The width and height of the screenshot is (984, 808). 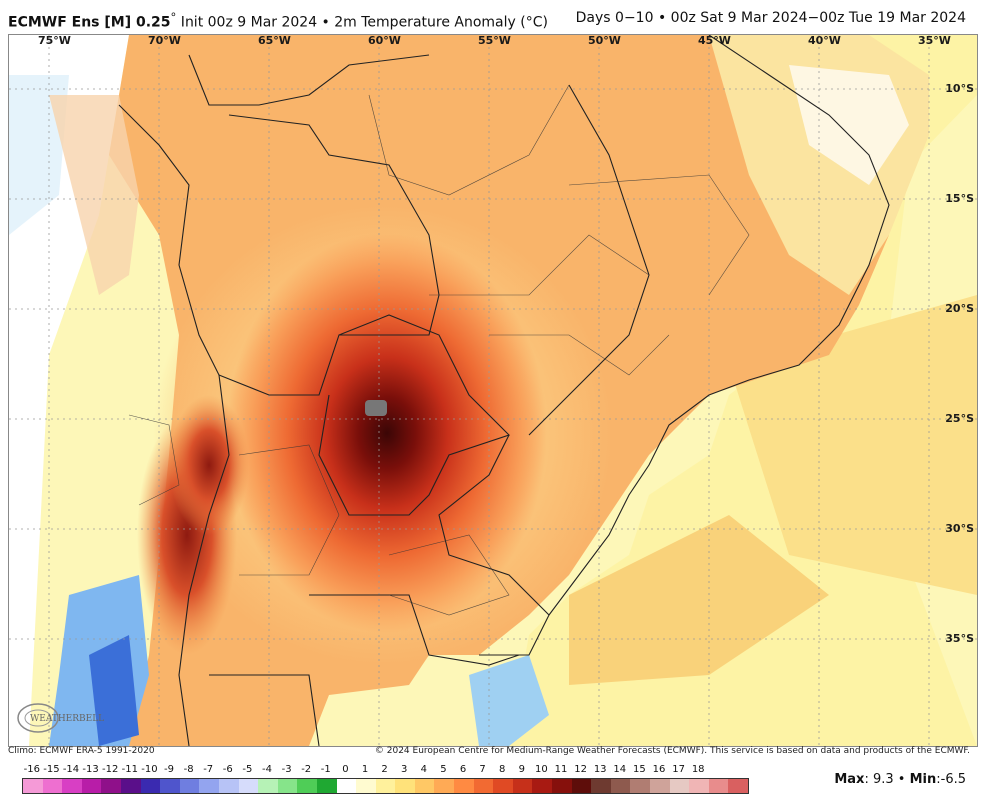 What do you see at coordinates (959, 638) in the screenshot?
I see `lat-label-35s: 35°S` at bounding box center [959, 638].